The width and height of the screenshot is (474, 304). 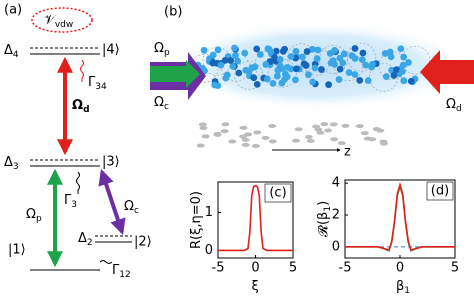 I want to click on label: Γ12, so click(x=121, y=271).